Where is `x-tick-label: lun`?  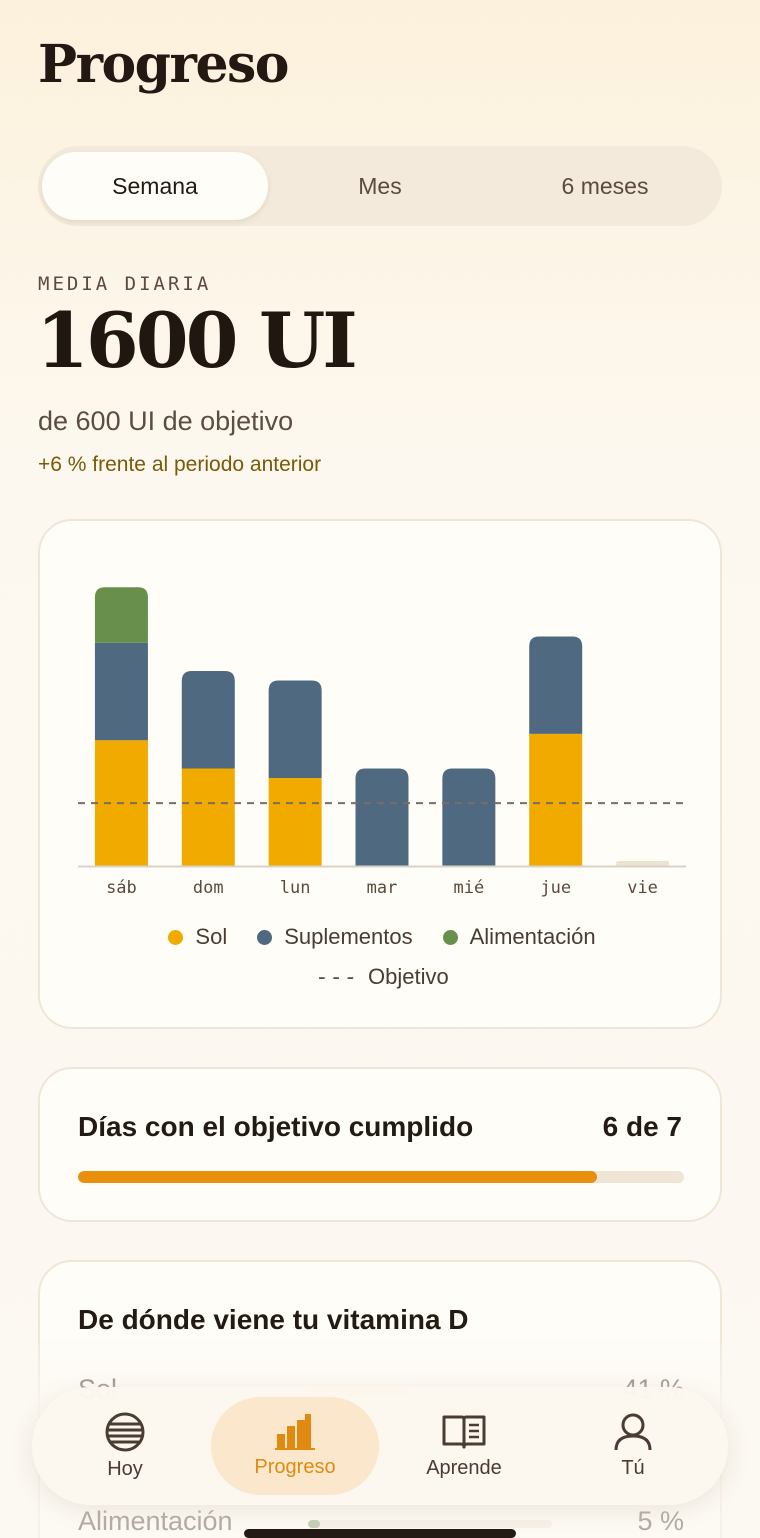
x-tick-label: lun is located at coordinates (295, 888).